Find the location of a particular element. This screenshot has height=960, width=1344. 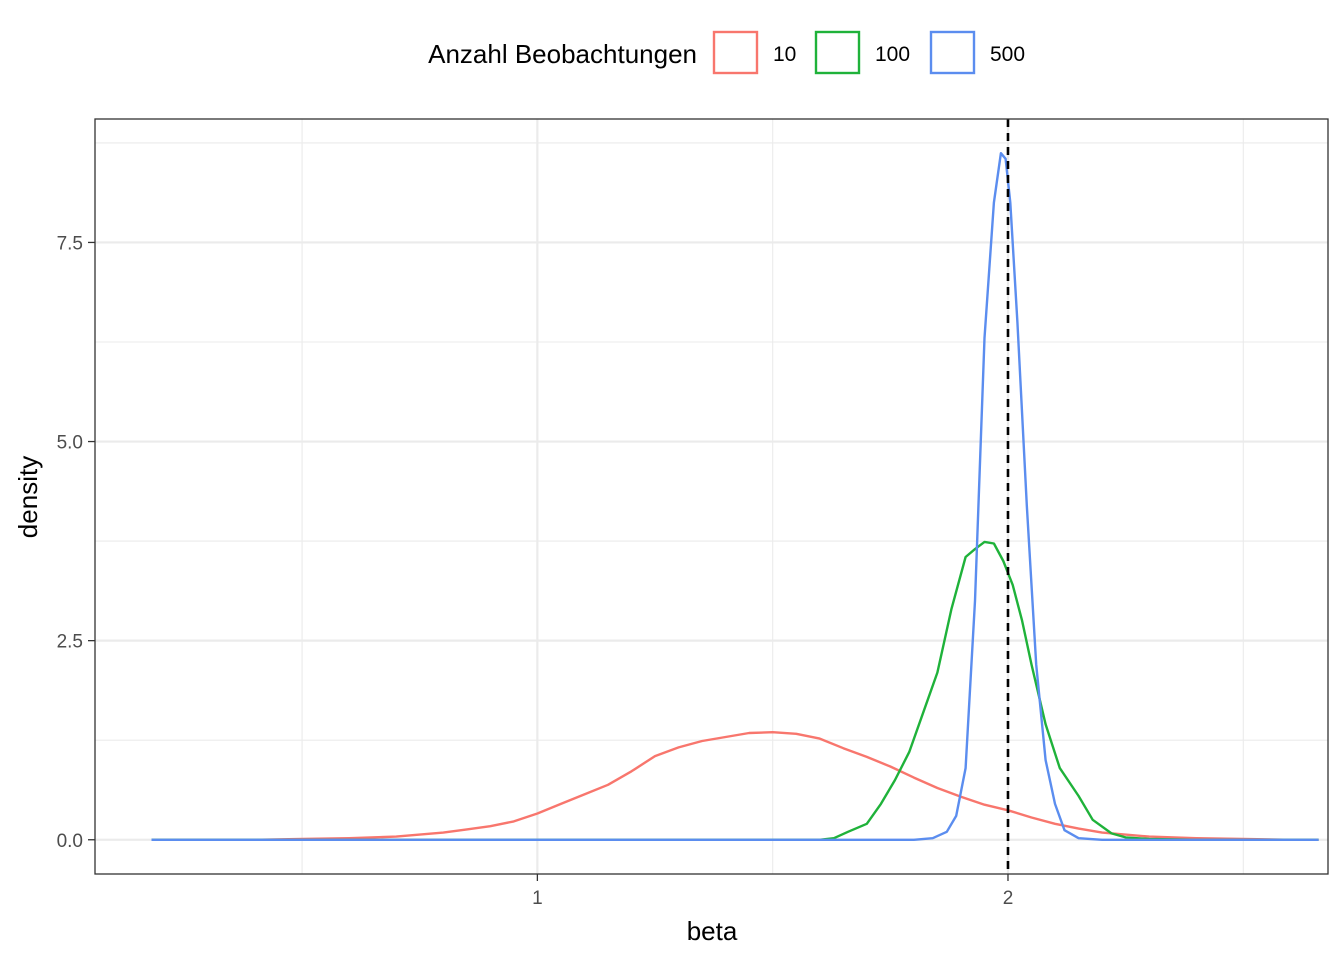

x-axis-title: beta is located at coordinates (712, 931).